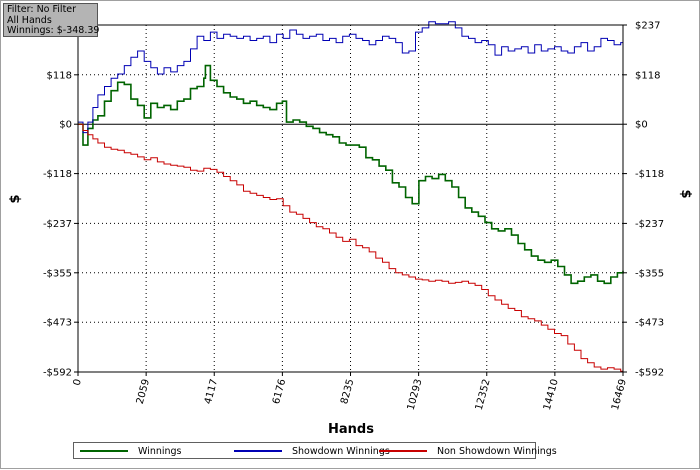  Describe the element at coordinates (649, 174) in the screenshot. I see `y-tick-label-right: -$118` at that location.